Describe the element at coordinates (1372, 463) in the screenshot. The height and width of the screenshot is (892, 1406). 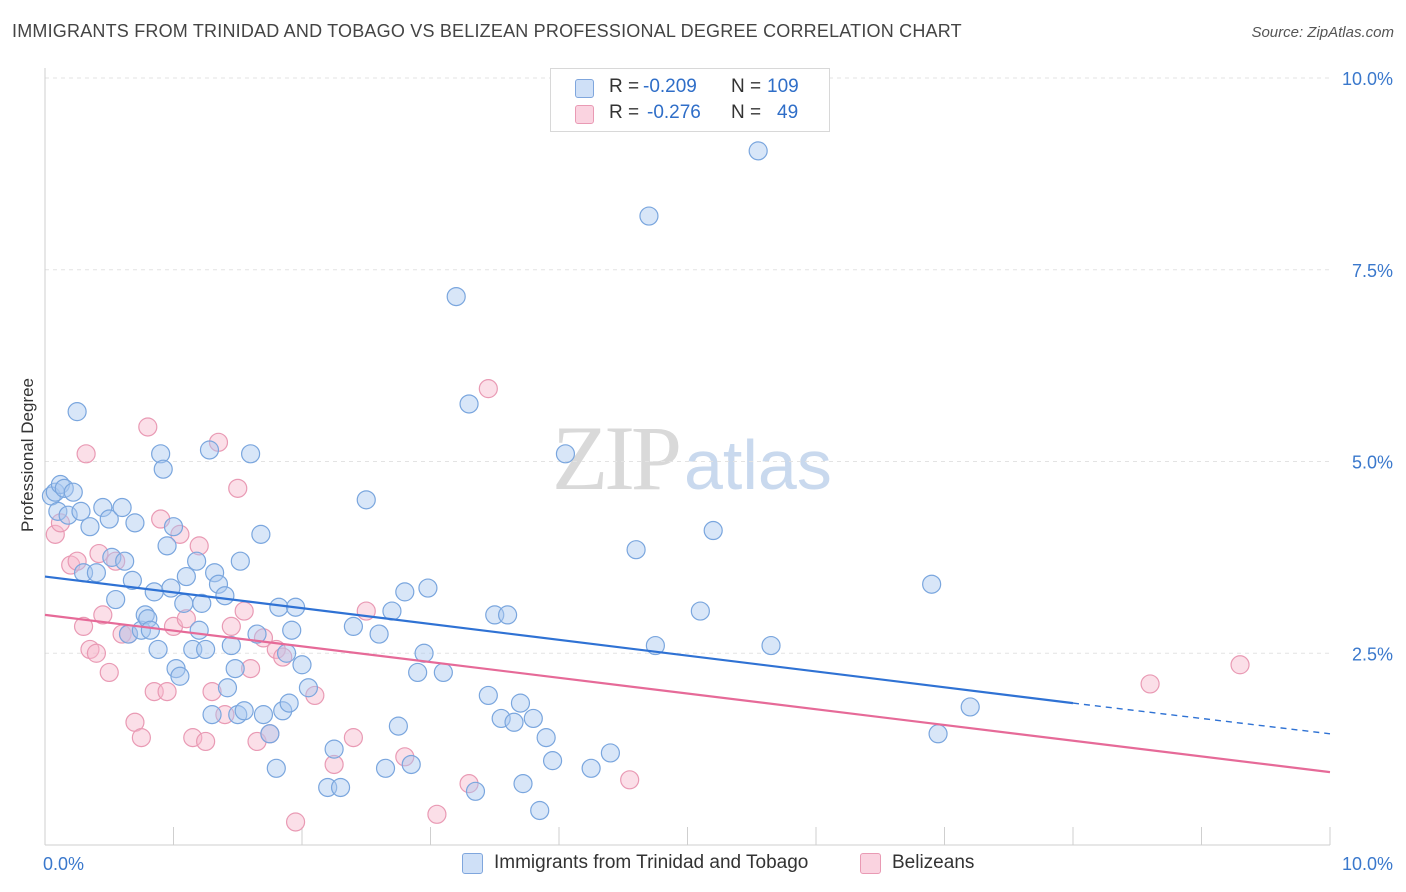
I see `y-tick-label: 5.0%` at that location.